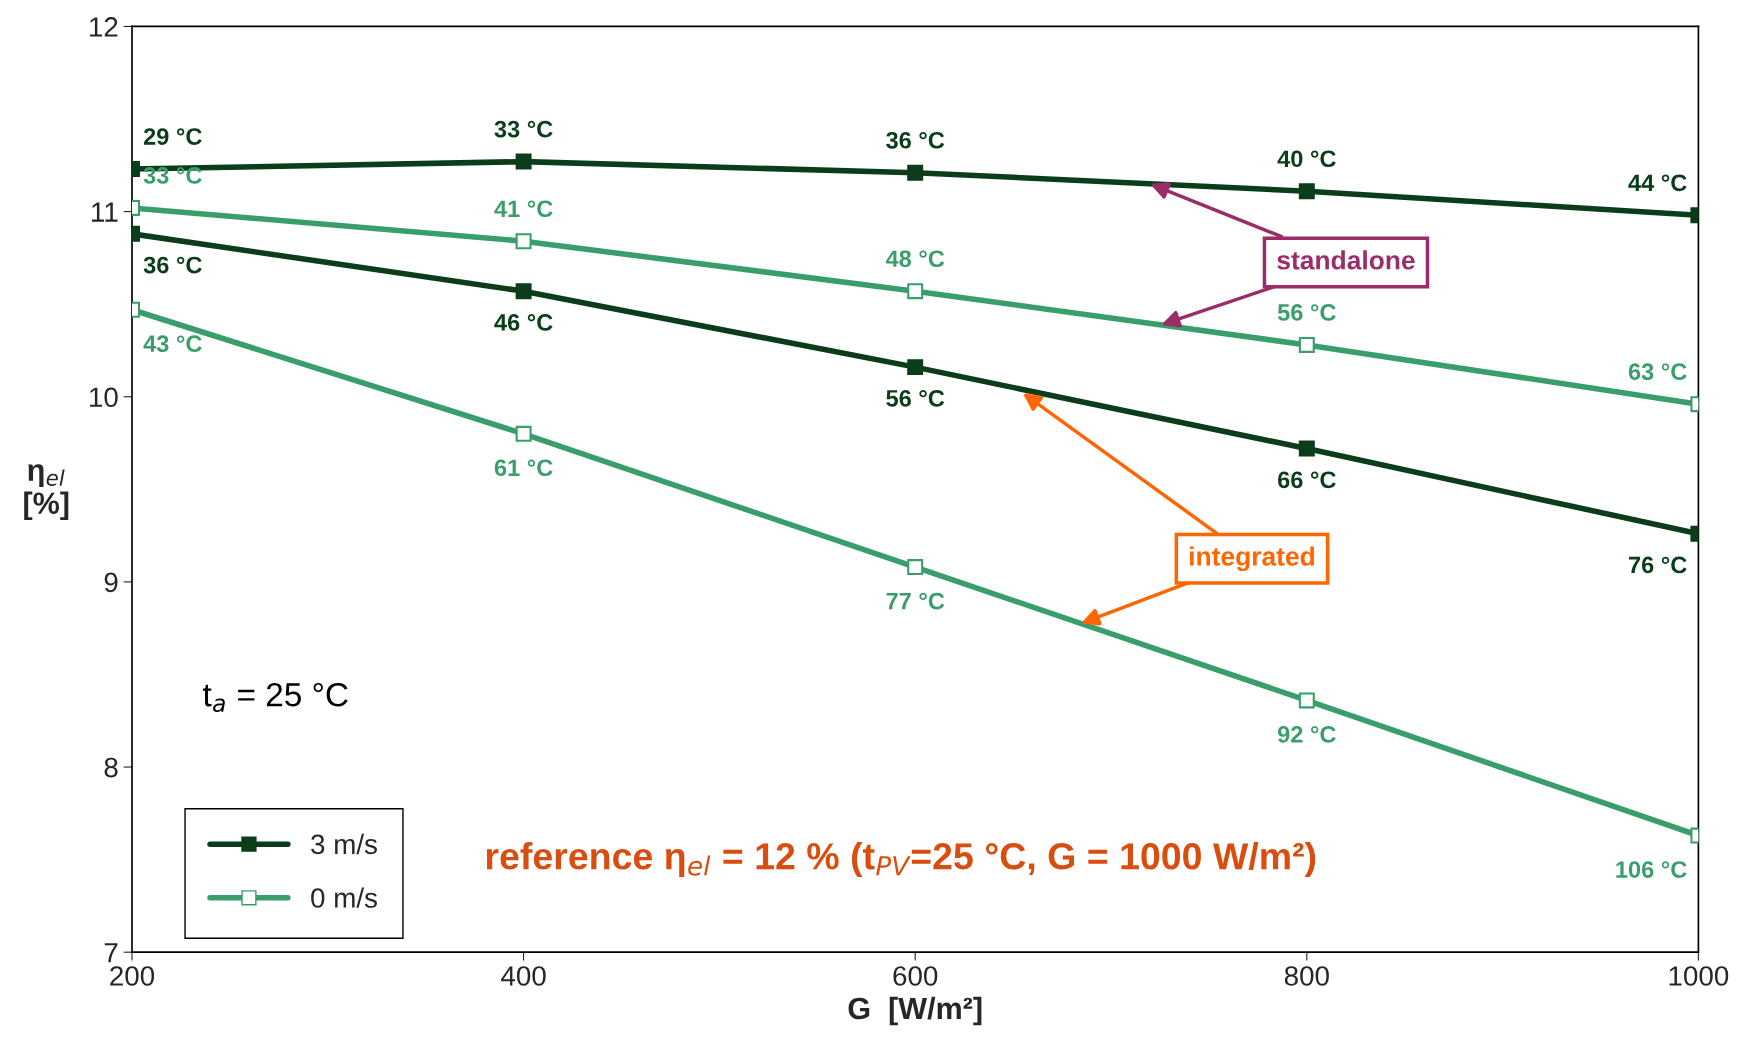 Image resolution: width=1760 pixels, height=1058 pixels. I want to click on annotation: 40 °C, so click(1306, 159).